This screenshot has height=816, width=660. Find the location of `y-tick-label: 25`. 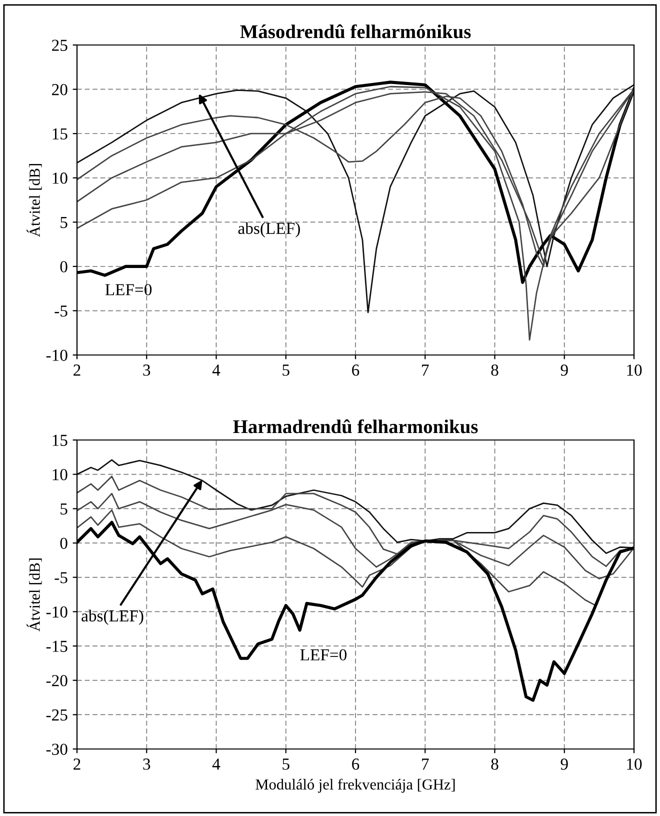

y-tick-label: 25 is located at coordinates (60, 45).